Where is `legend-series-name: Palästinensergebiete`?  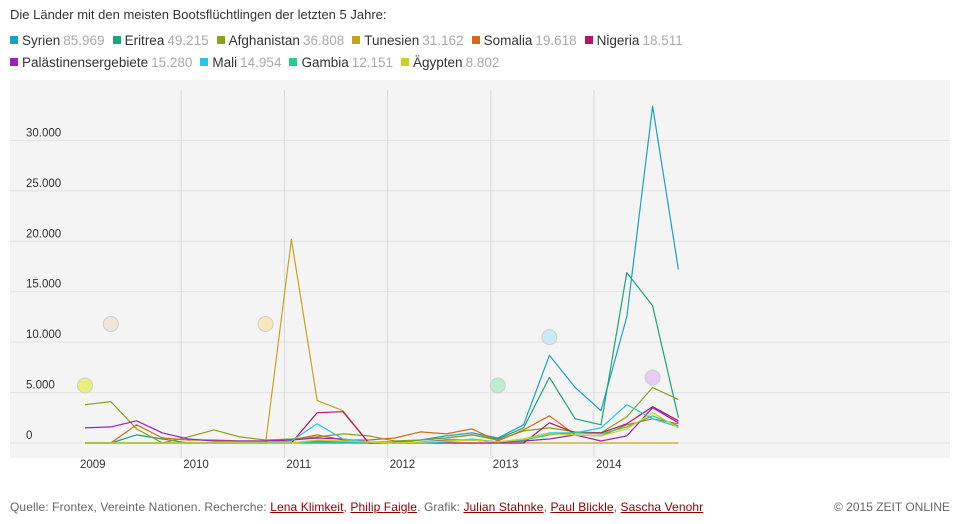
legend-series-name: Palästinensergebiete is located at coordinates (85, 62).